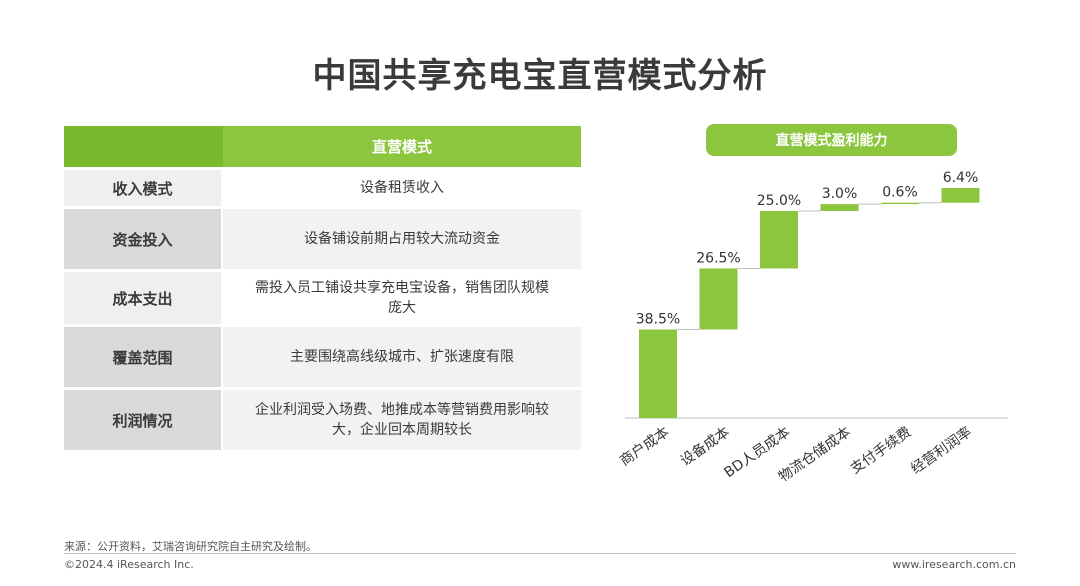  Describe the element at coordinates (540, 553) in the screenshot. I see `footer-divider` at that location.